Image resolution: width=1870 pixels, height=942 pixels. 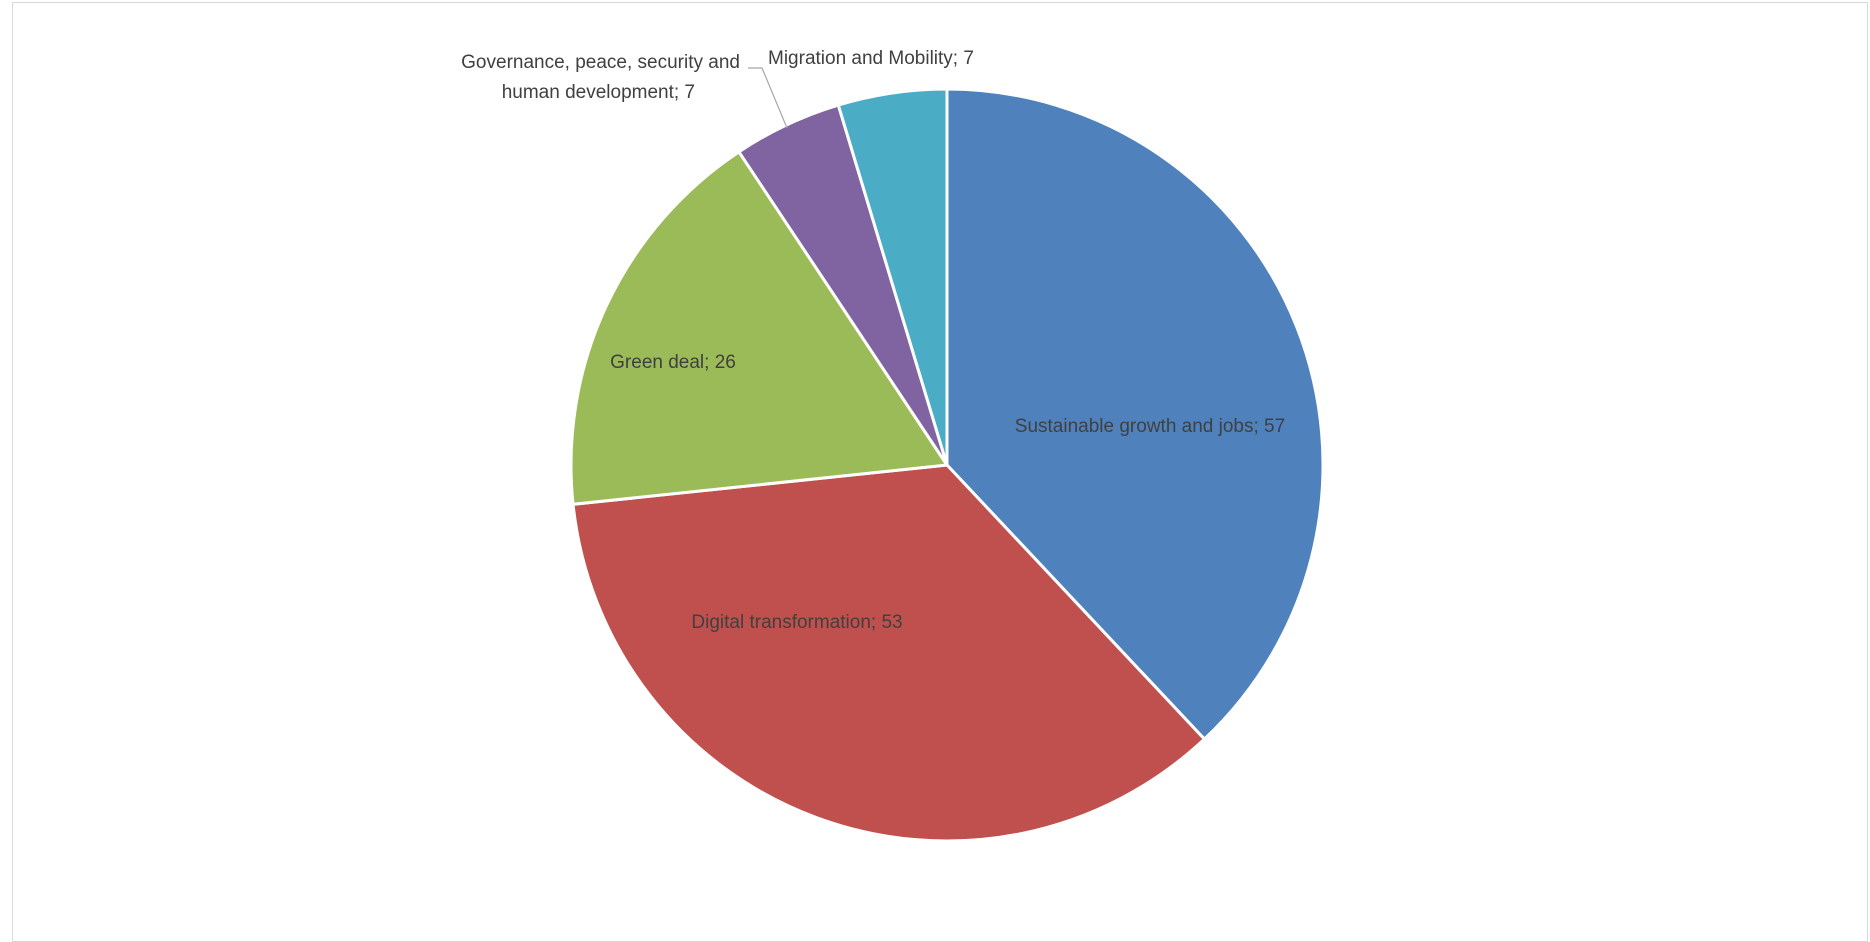 What do you see at coordinates (796, 622) in the screenshot?
I see `data-label-digital-transformation: Digital transformation; 53` at bounding box center [796, 622].